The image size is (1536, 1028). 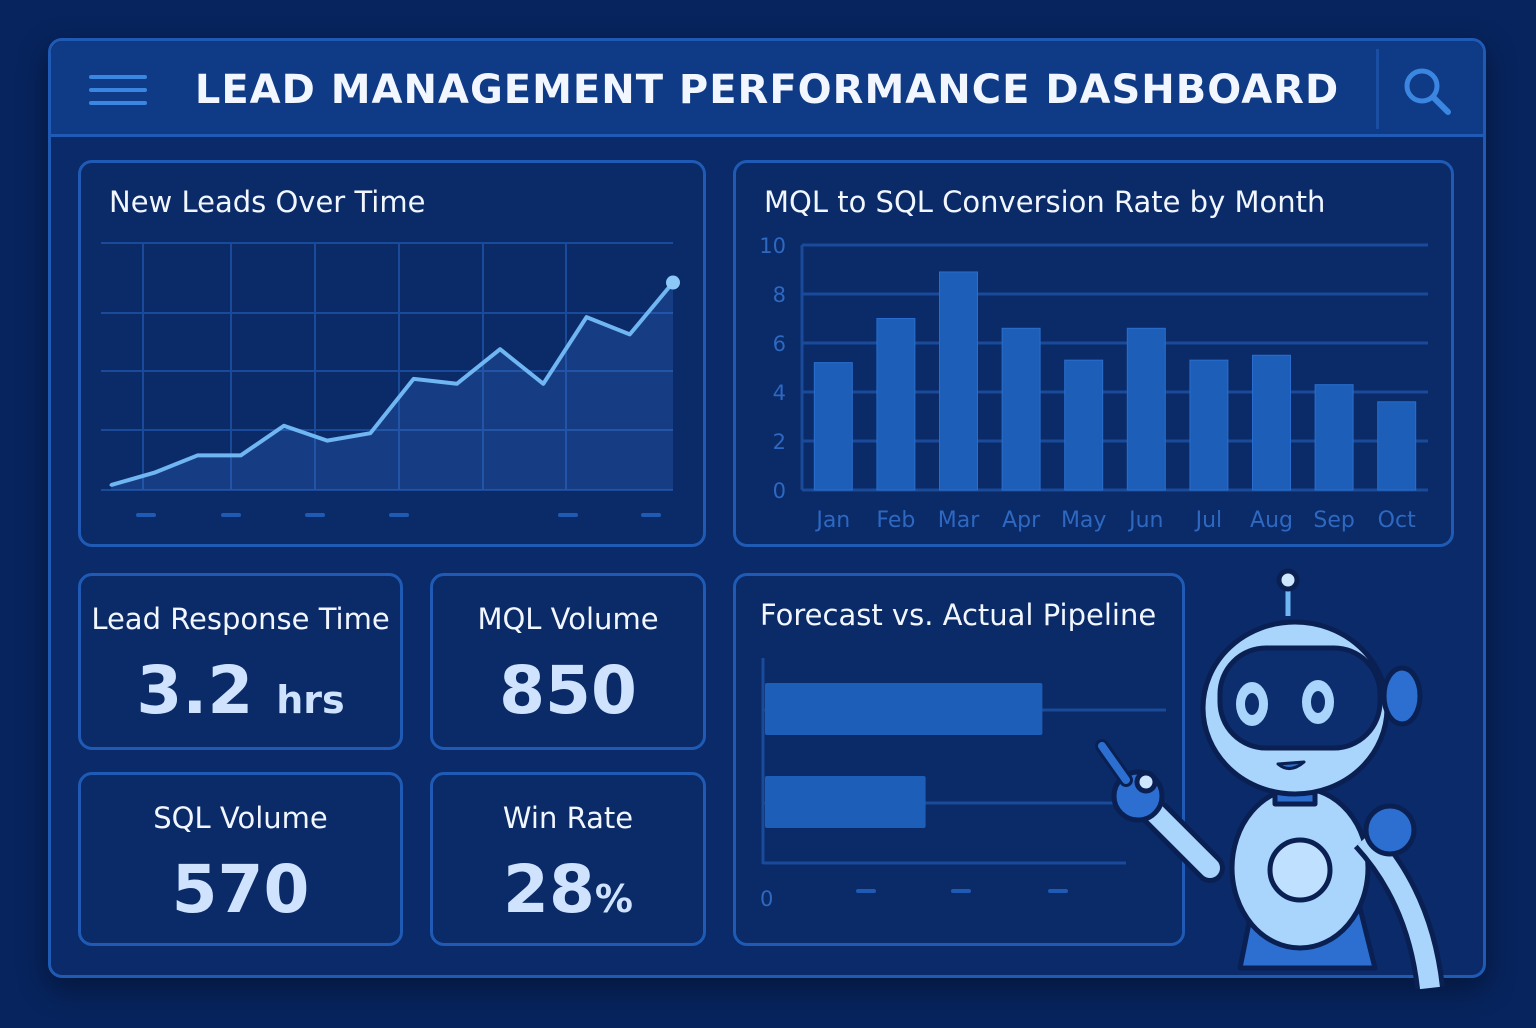 I want to click on x-tick-label: Apr, so click(x=1021, y=520).